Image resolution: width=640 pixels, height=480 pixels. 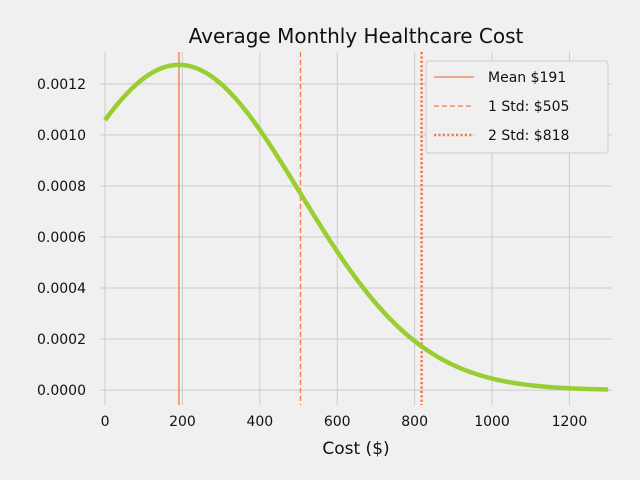 I want to click on x-tick-label: 600, so click(x=337, y=422).